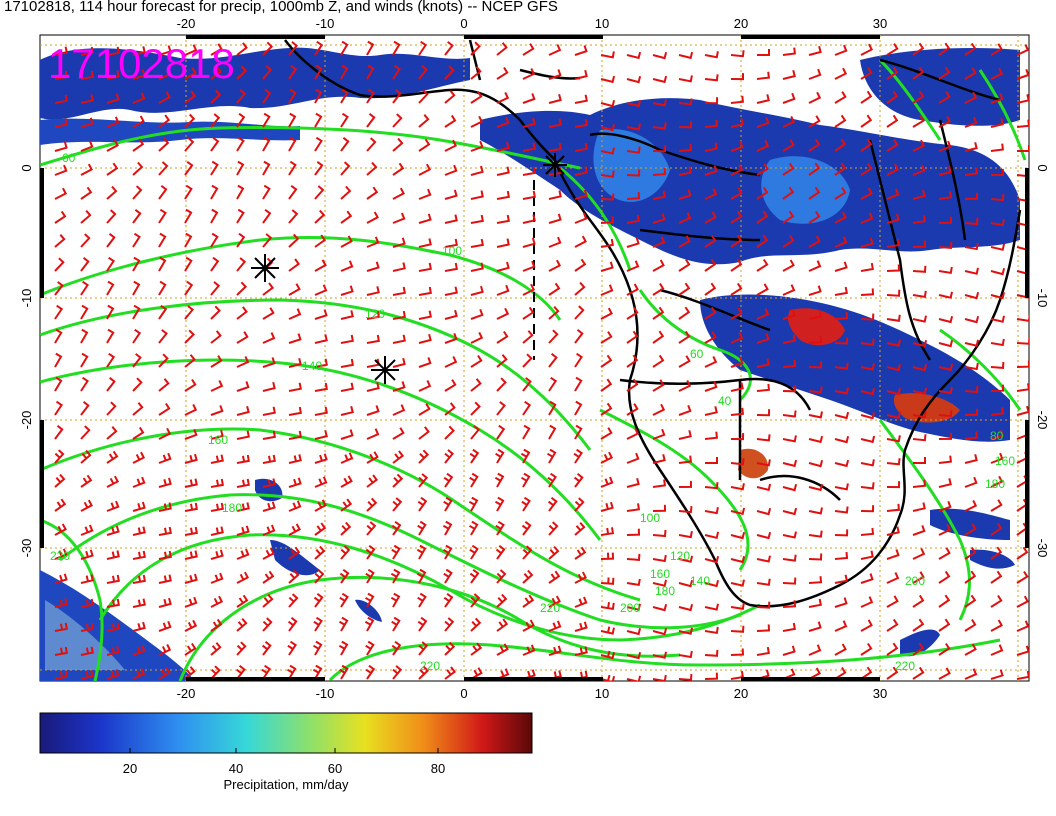  What do you see at coordinates (26, 420) in the screenshot?
I see `lat-tick: -20` at bounding box center [26, 420].